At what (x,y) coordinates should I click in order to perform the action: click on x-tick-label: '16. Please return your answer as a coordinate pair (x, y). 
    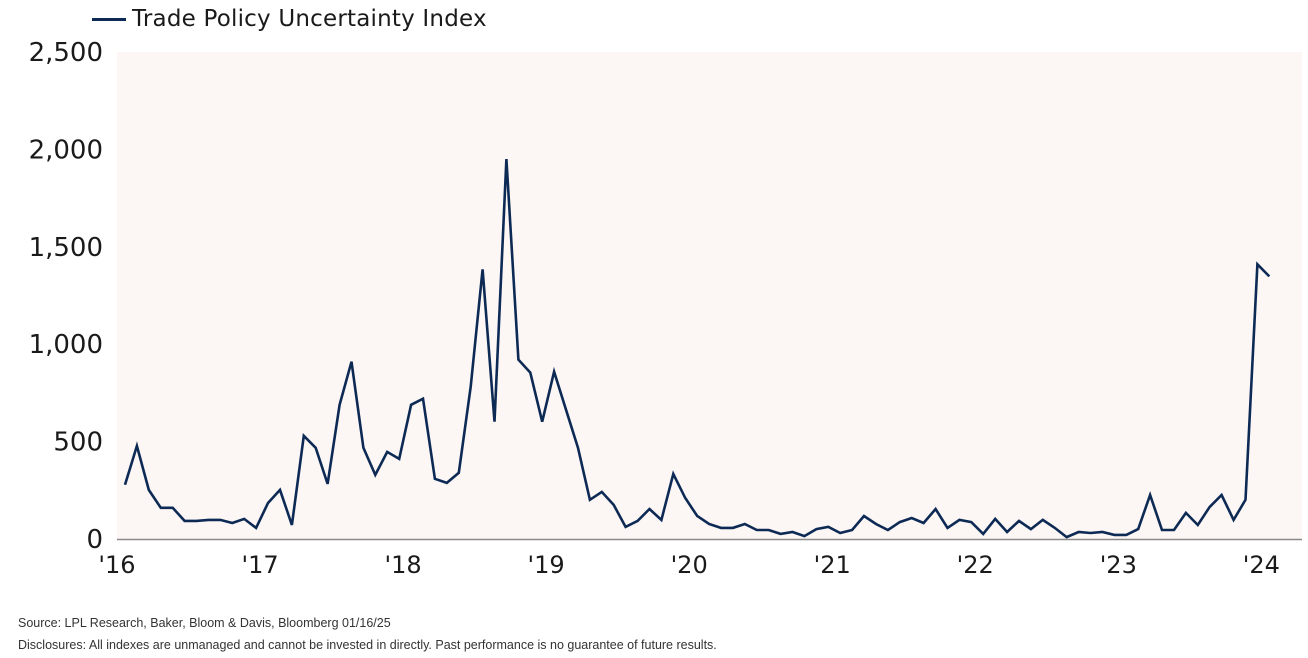
    Looking at the image, I should click on (116, 565).